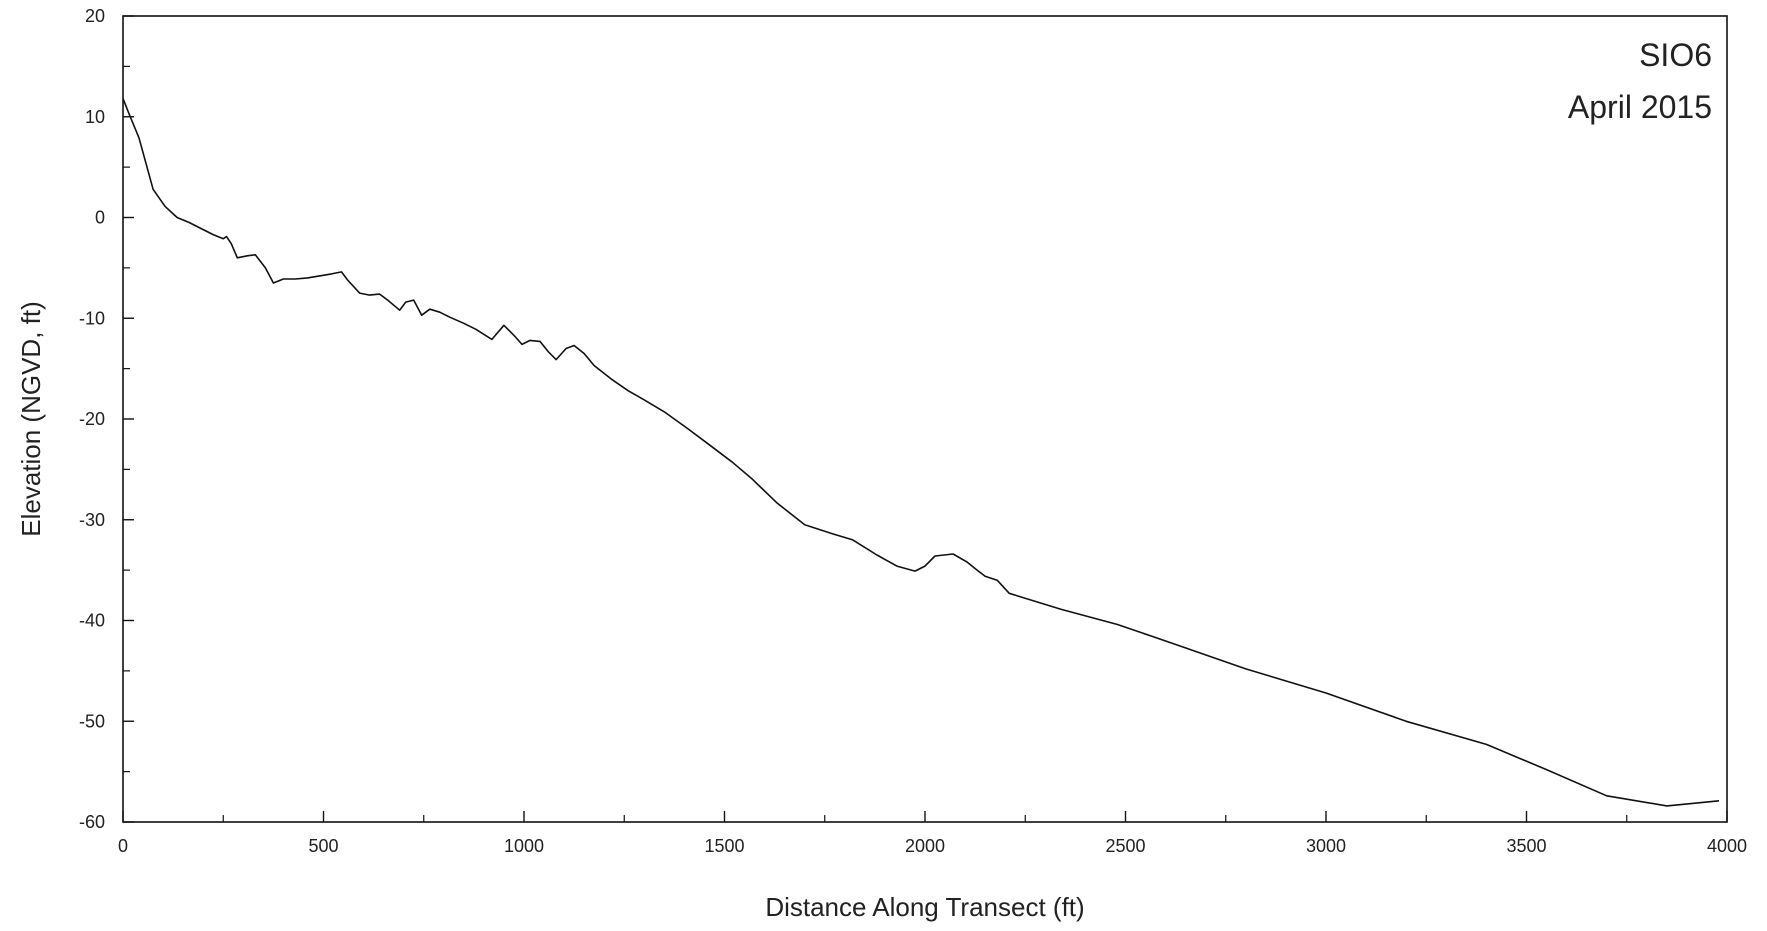 This screenshot has width=1767, height=931. What do you see at coordinates (1125, 846) in the screenshot?
I see `x-tick-label: 2500` at bounding box center [1125, 846].